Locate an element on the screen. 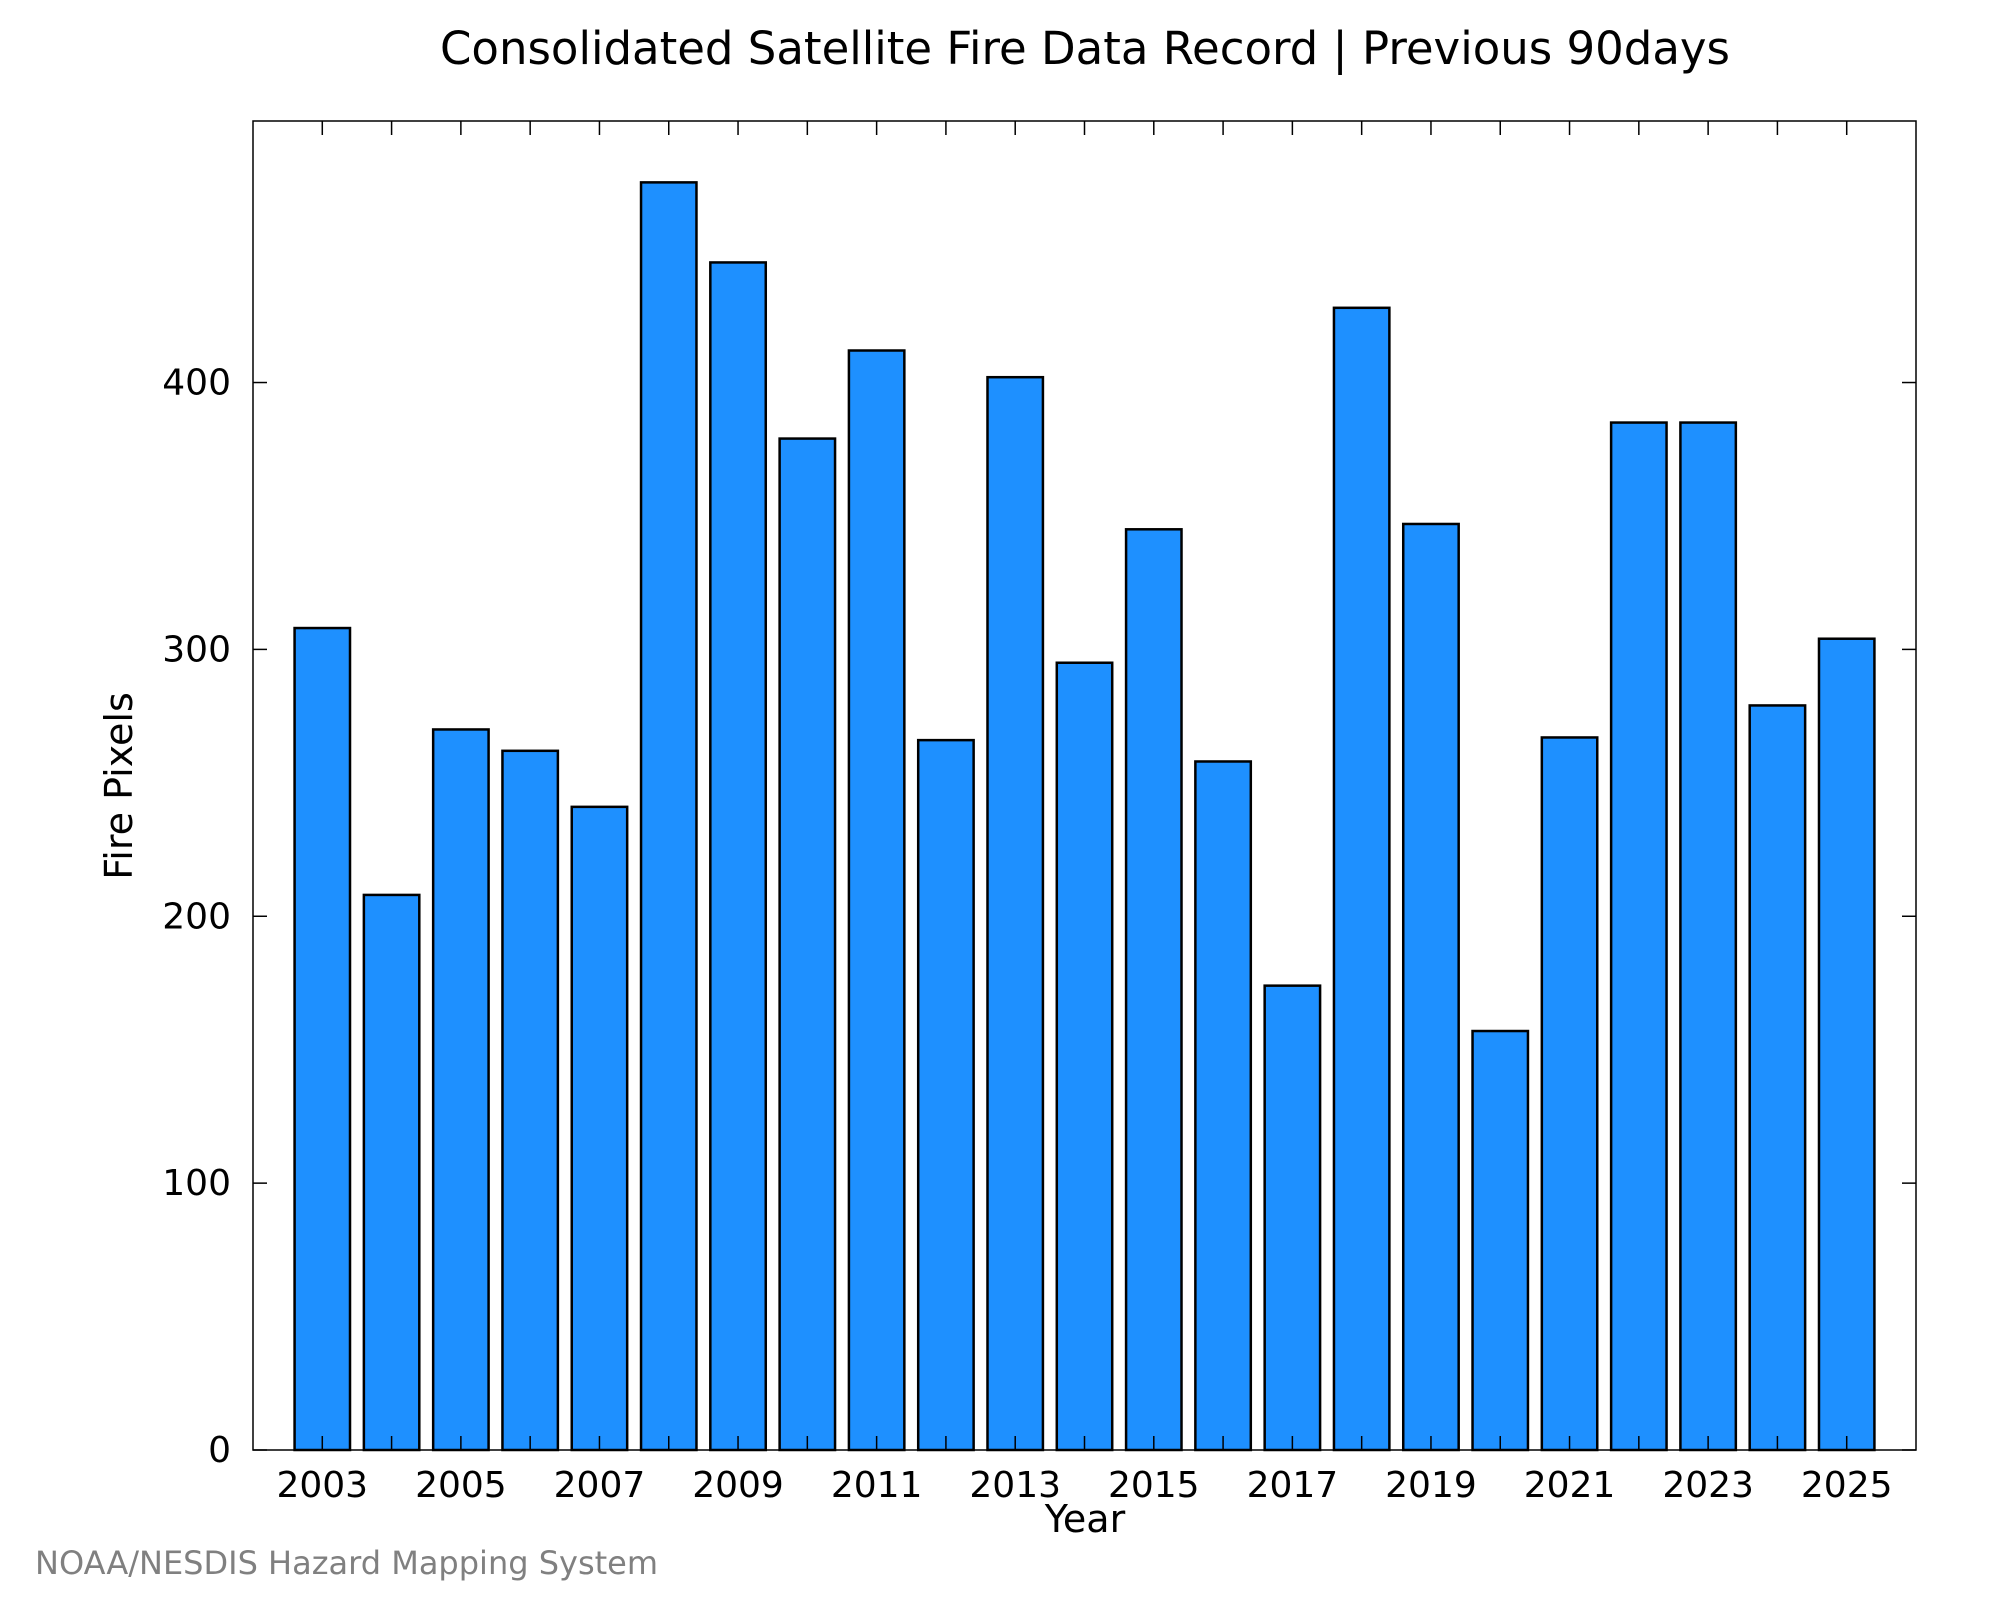  bar-2003 is located at coordinates (322, 1039).